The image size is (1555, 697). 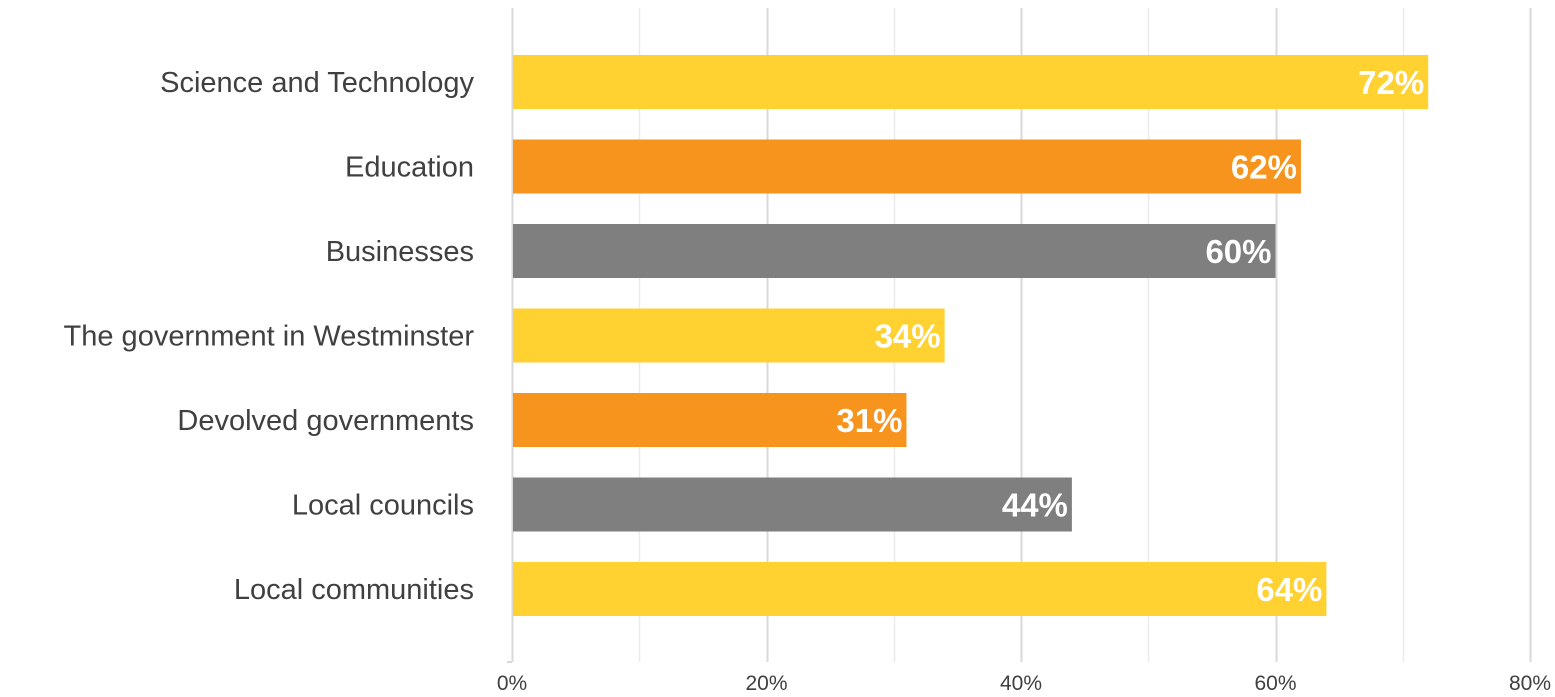 I want to click on data-label: 64%, so click(x=1289, y=589).